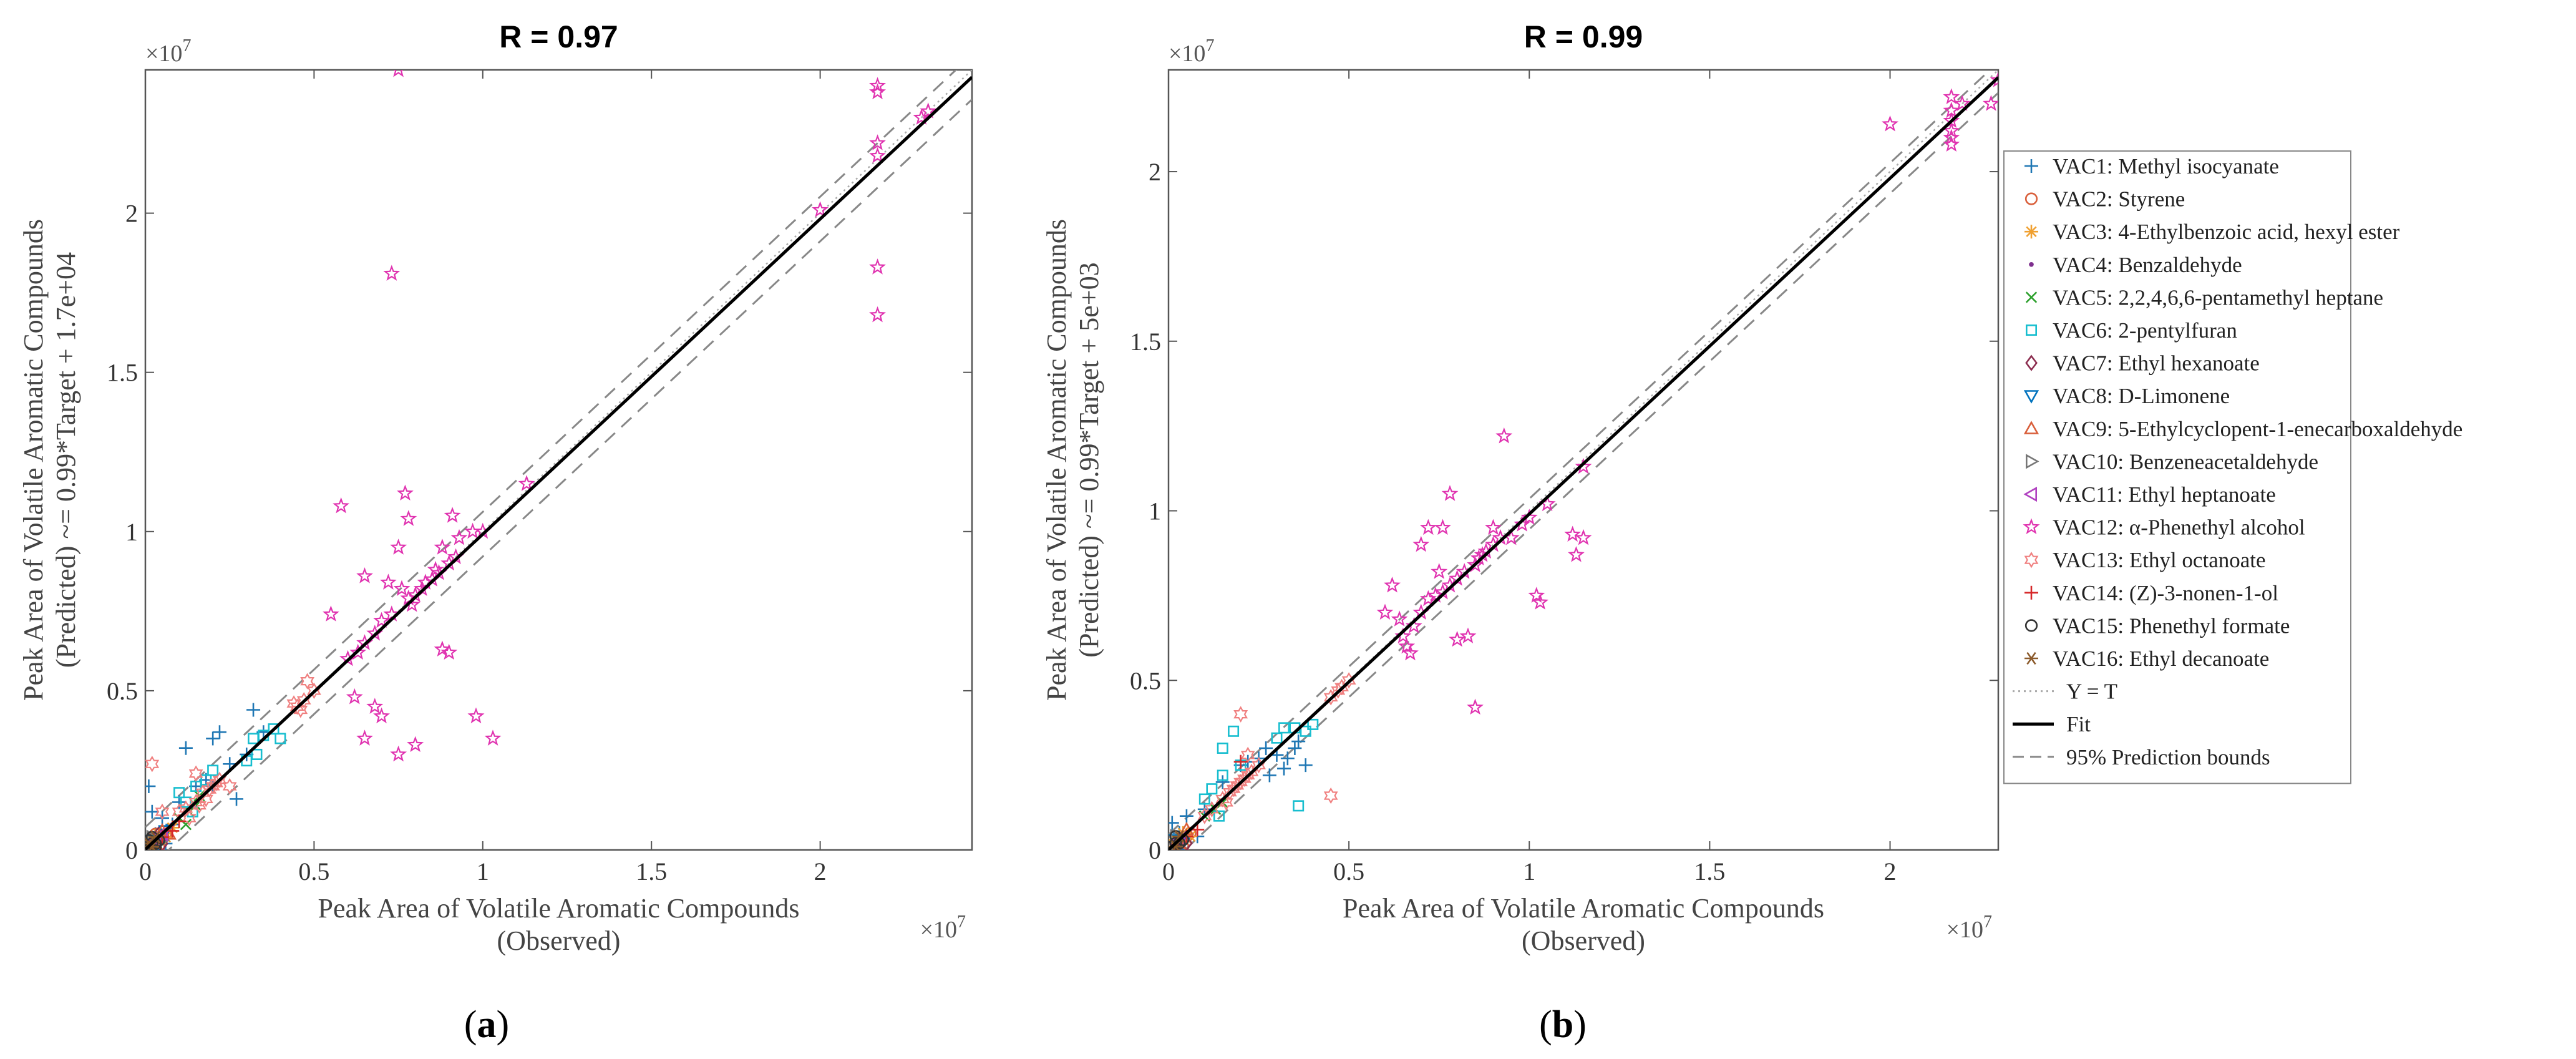 Image resolution: width=2576 pixels, height=1059 pixels. I want to click on chart-title: R = 0.99, so click(1583, 36).